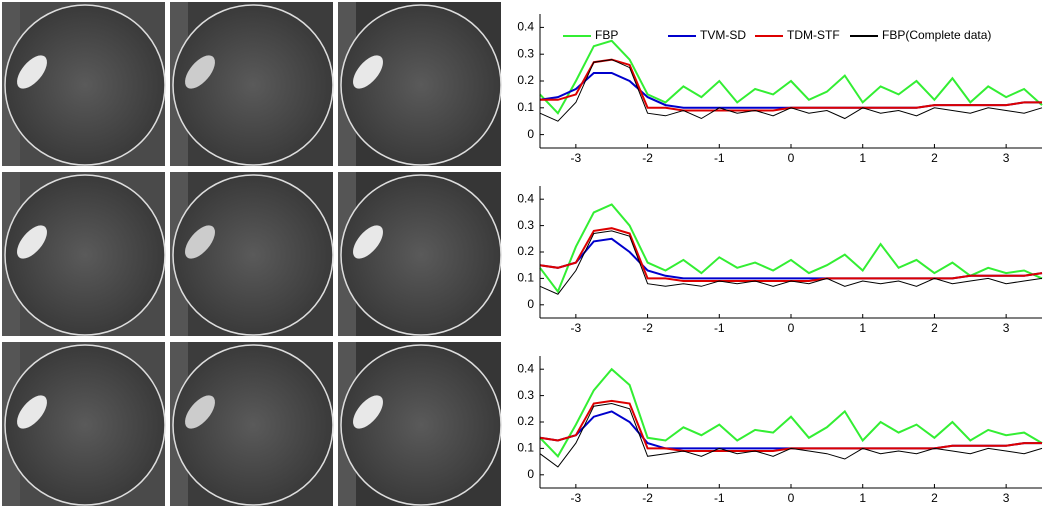 The width and height of the screenshot is (1050, 512). Describe the element at coordinates (606, 35) in the screenshot. I see `legend-label: FBP` at that location.